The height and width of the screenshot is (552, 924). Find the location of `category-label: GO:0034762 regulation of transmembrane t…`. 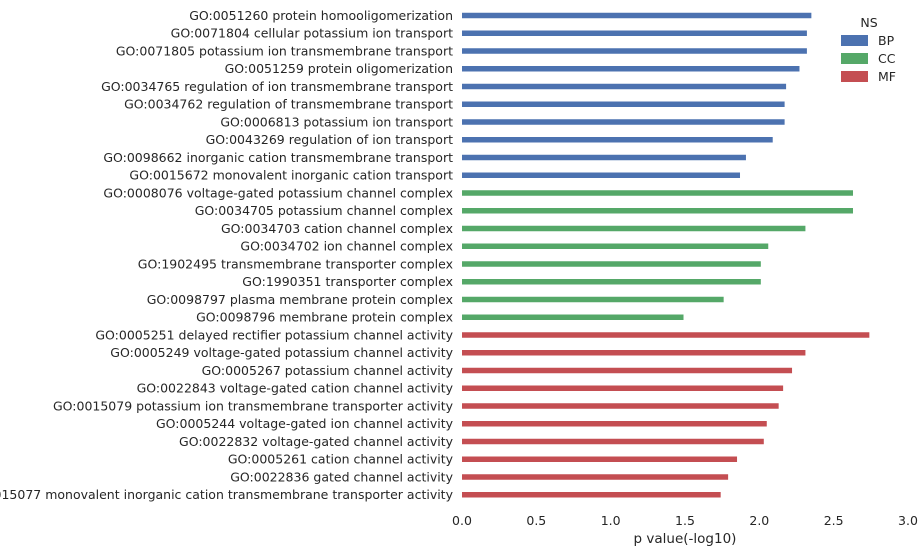

category-label: GO:0034762 regulation of transmembrane t… is located at coordinates (288, 104).